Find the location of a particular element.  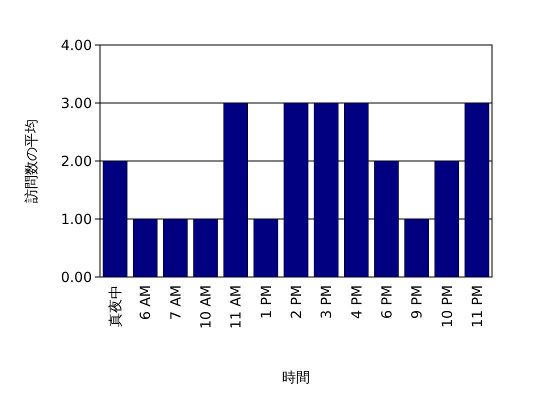

x-tick-label: 11 AM is located at coordinates (236, 307).